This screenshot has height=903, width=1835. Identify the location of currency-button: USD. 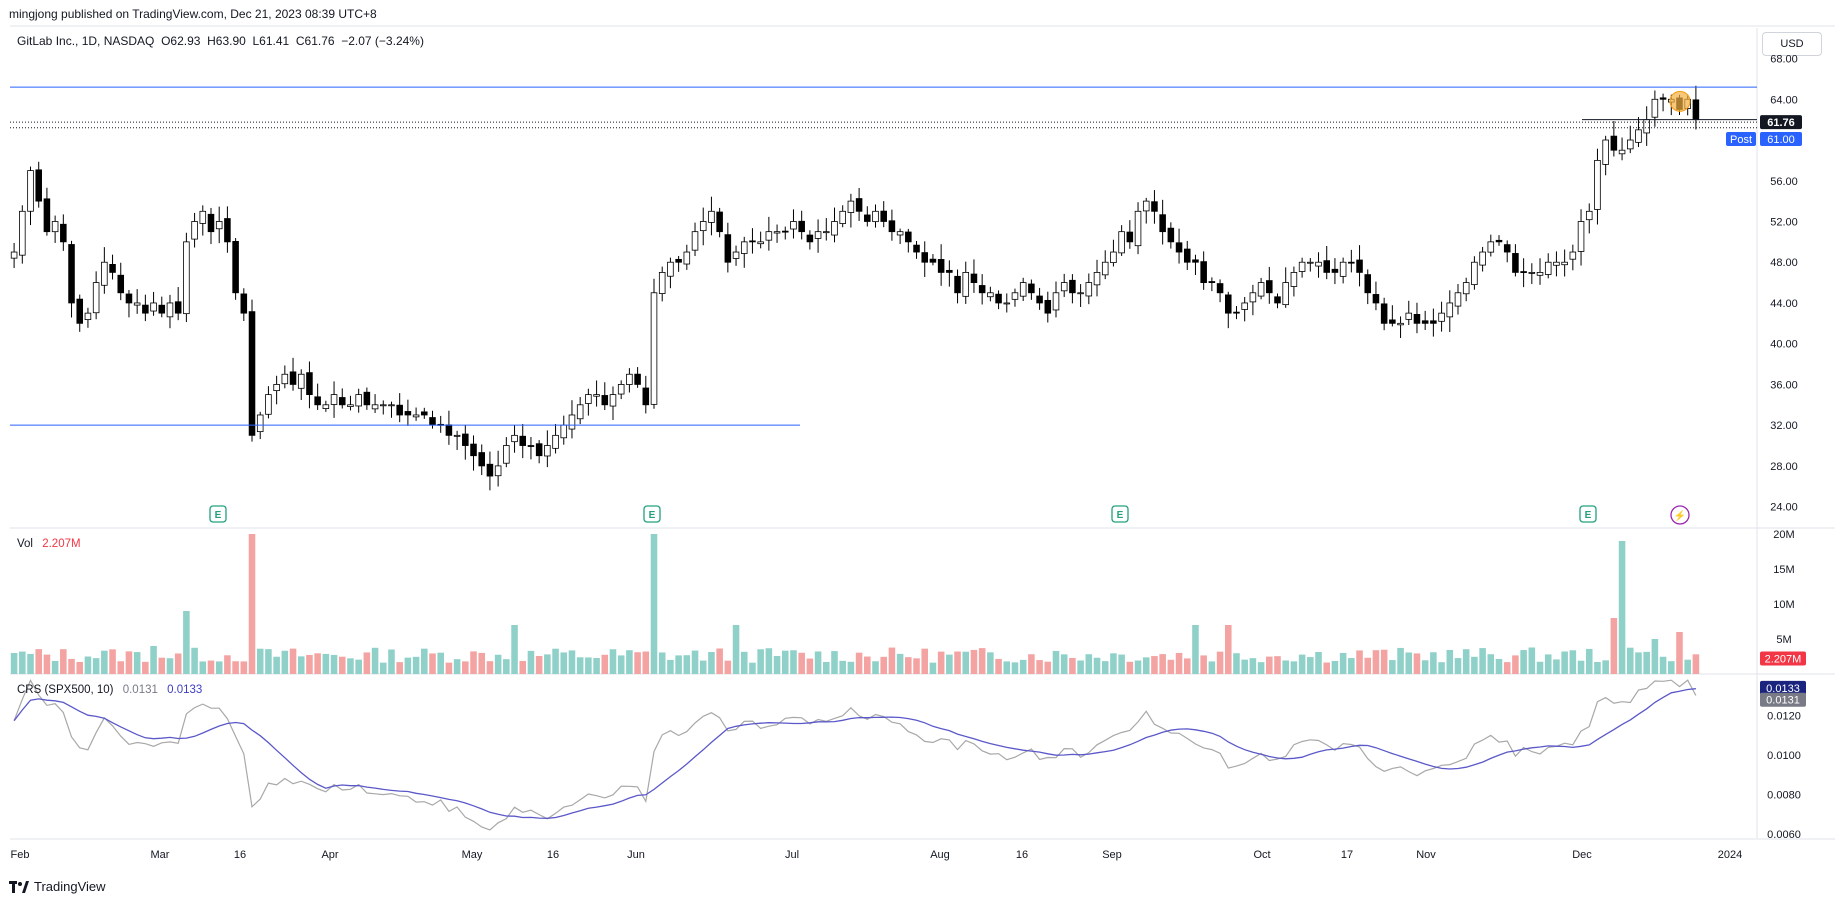
(1792, 44).